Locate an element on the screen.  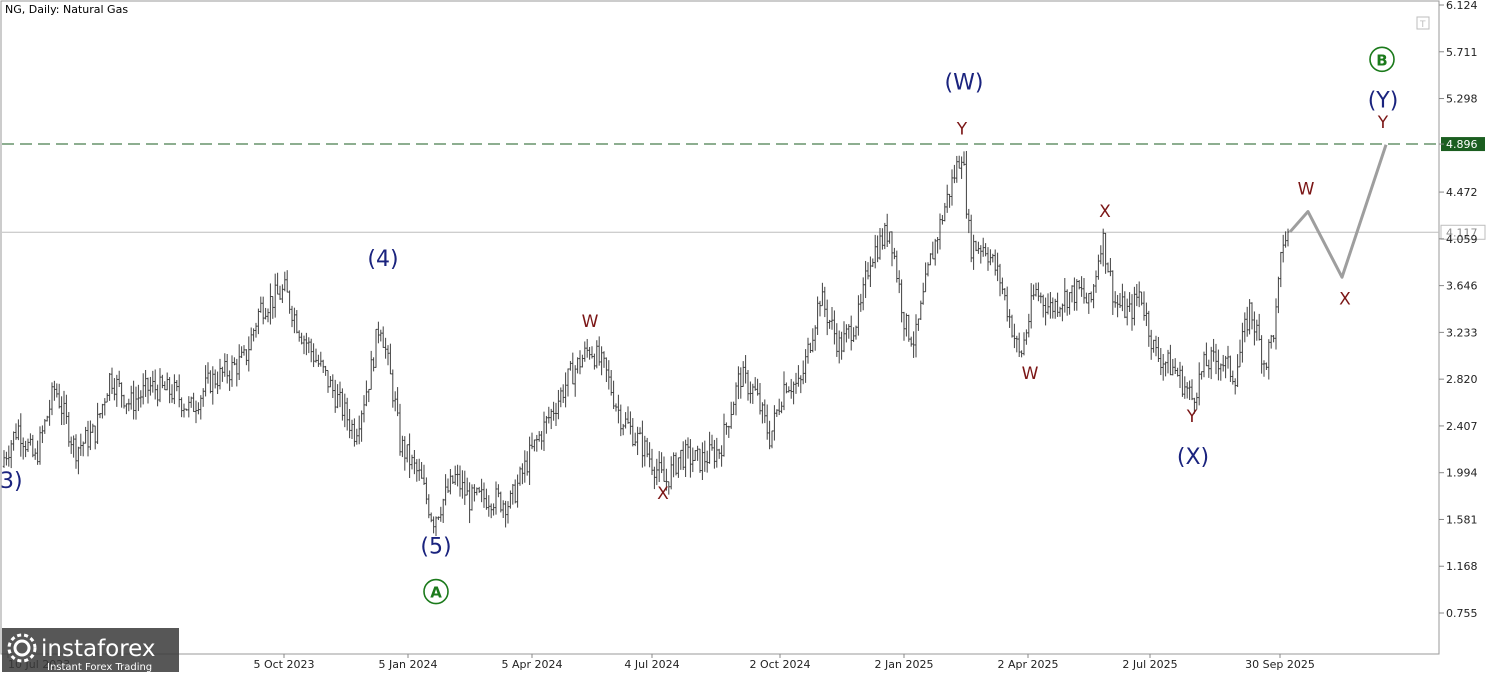
current-price-label: 4.117 is located at coordinates (1462, 232).